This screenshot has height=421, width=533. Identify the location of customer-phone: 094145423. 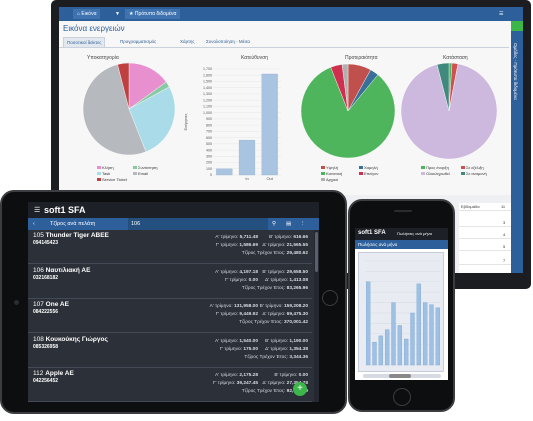
(46, 243).